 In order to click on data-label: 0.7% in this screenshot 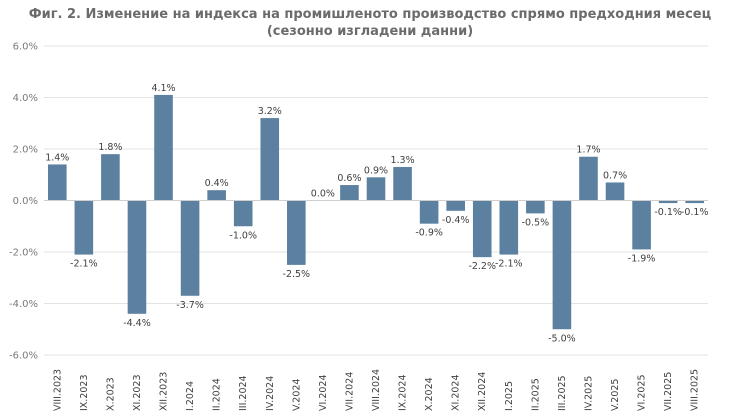, I will do `click(615, 175)`.